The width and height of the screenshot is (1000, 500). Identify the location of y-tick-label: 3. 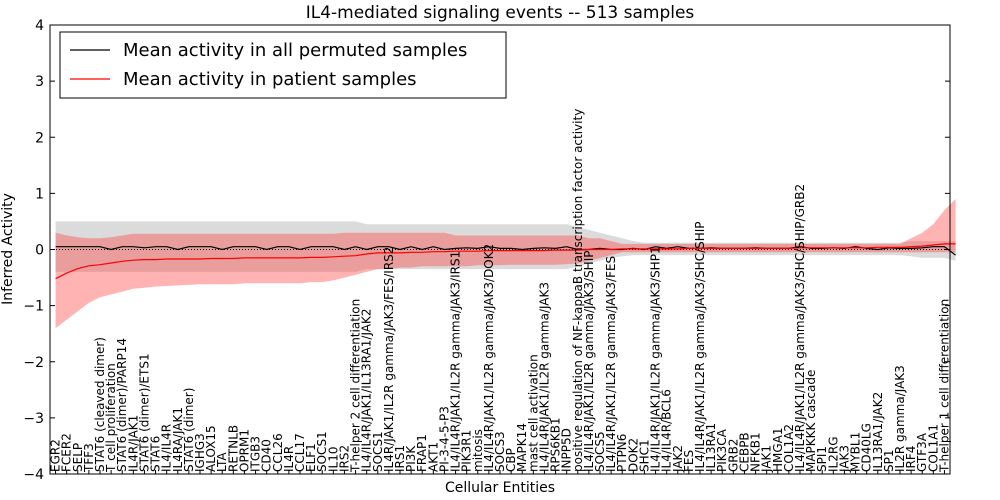
(39, 82).